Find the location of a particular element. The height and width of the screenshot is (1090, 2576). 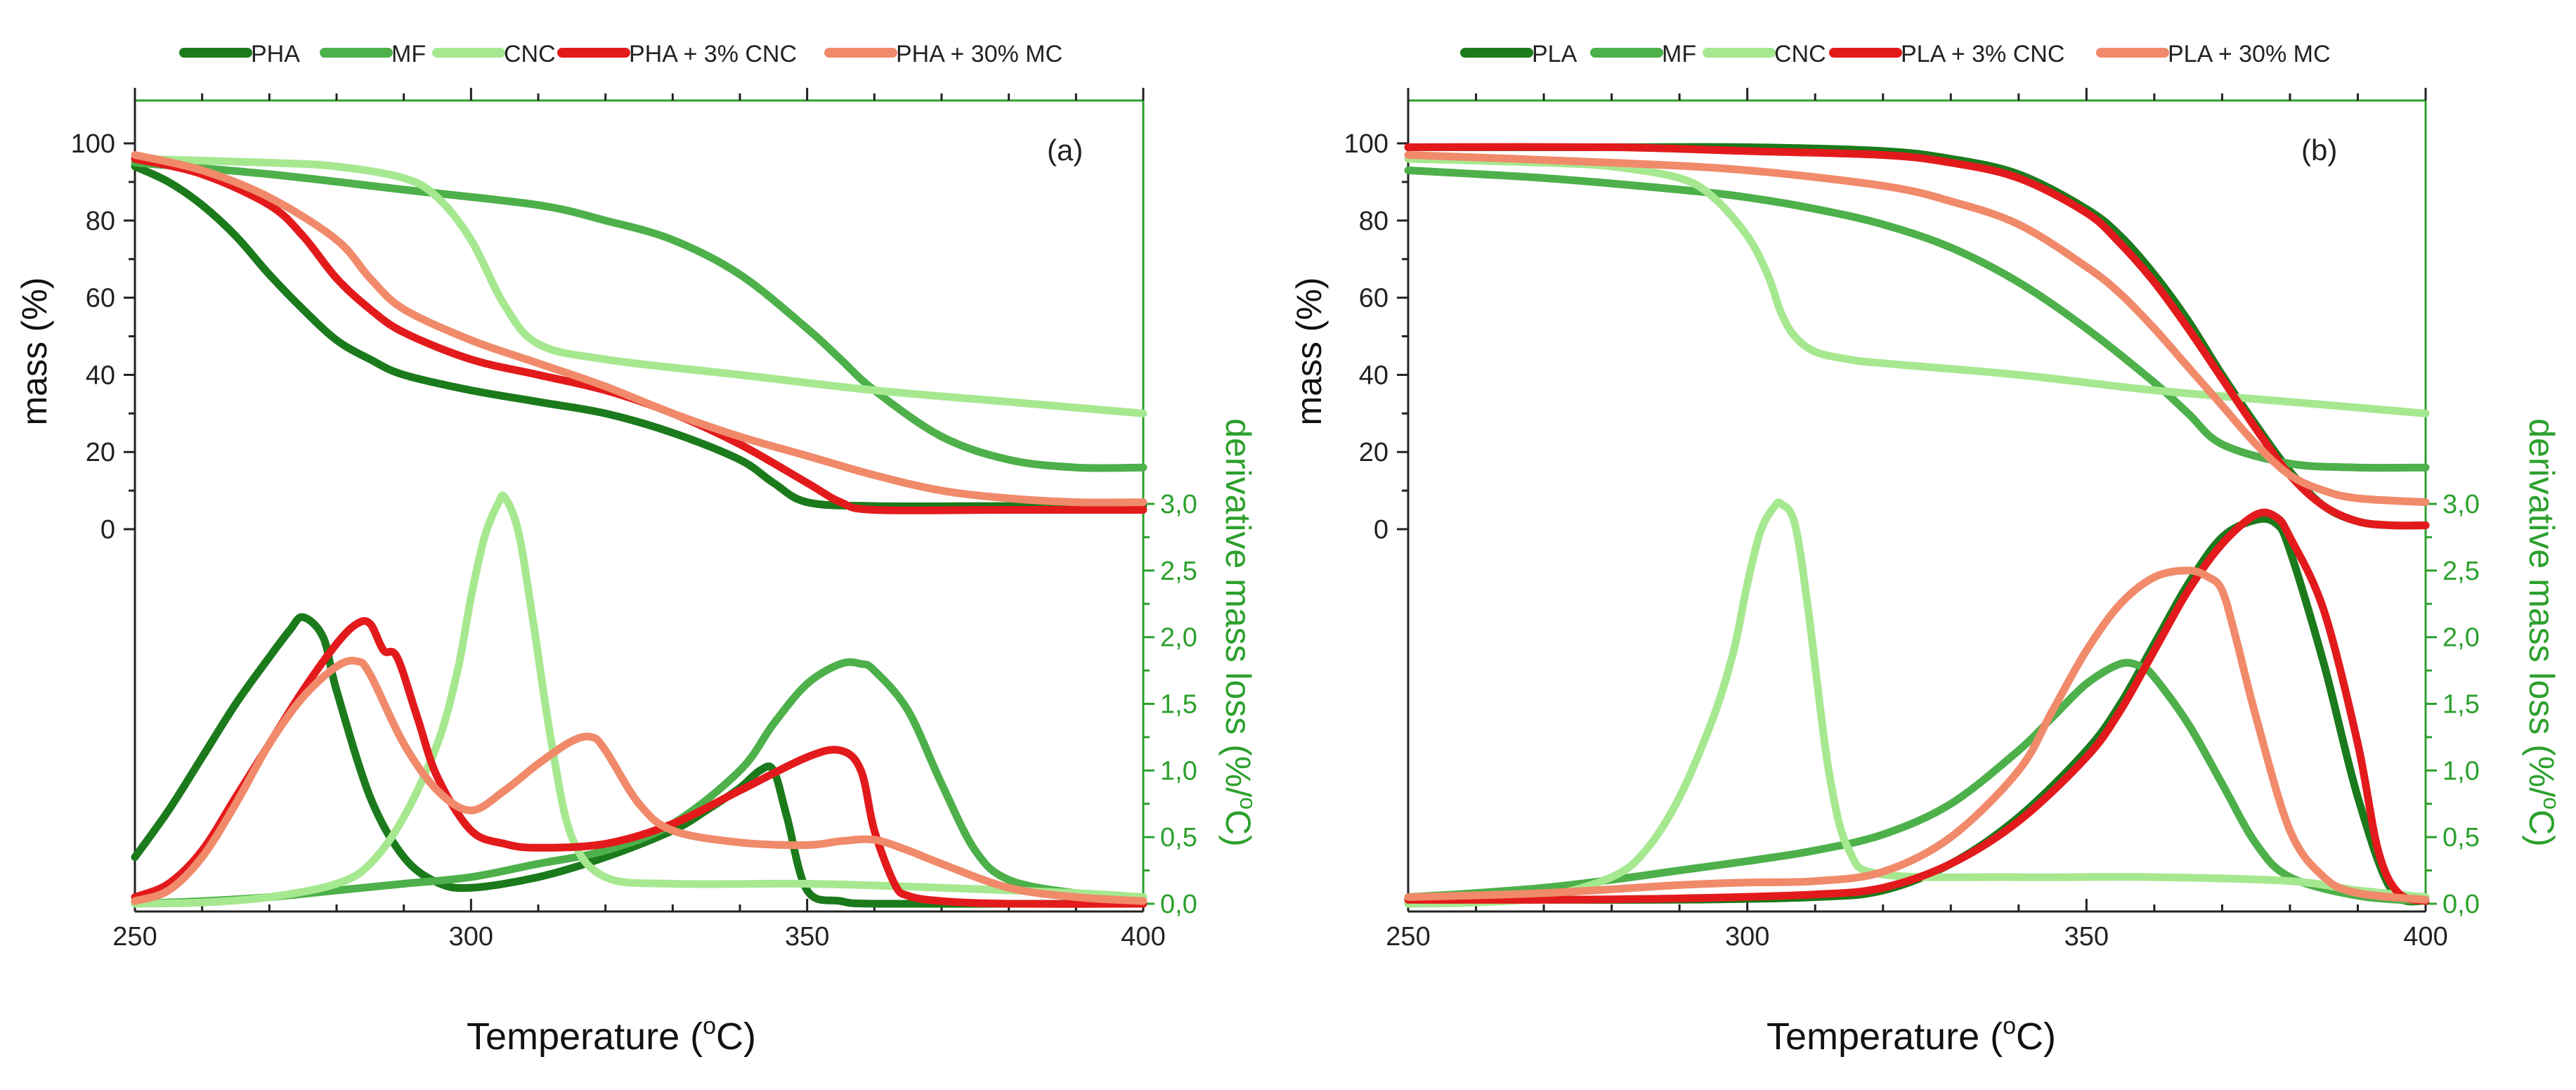

legend-a: PHA MF CNC PHA + 3% CNC PHA + 30% MC is located at coordinates (620, 54).